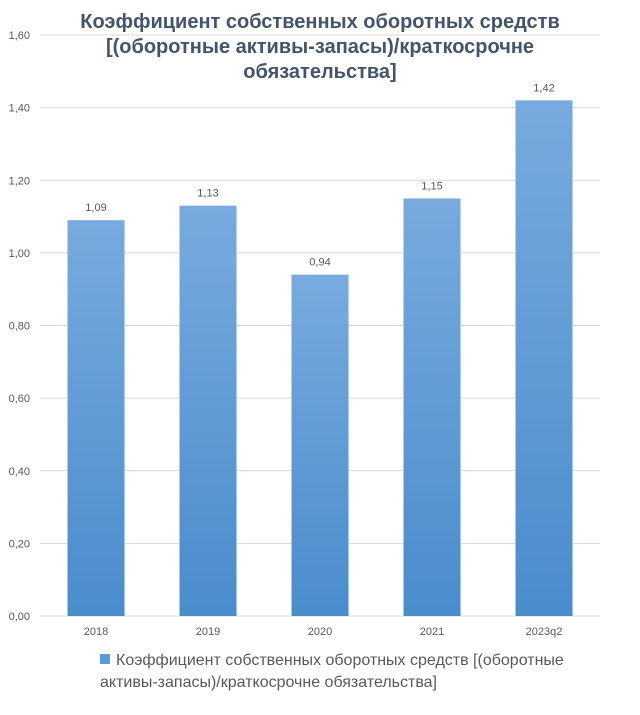 The height and width of the screenshot is (715, 640). Describe the element at coordinates (19, 472) in the screenshot. I see `y-tick-label: 0,40` at that location.